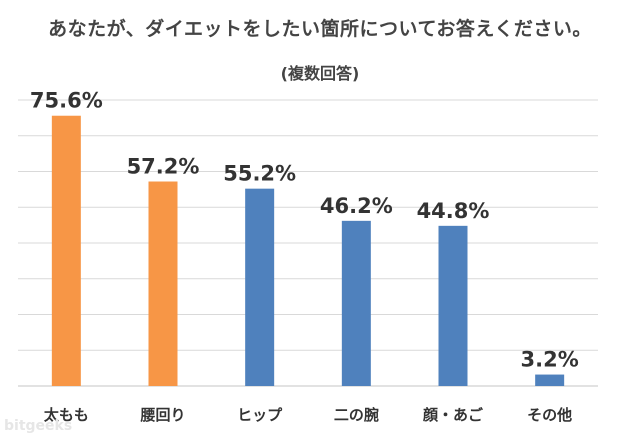 The height and width of the screenshot is (446, 640). What do you see at coordinates (260, 415) in the screenshot?
I see `category-label-3: ヒップ` at bounding box center [260, 415].